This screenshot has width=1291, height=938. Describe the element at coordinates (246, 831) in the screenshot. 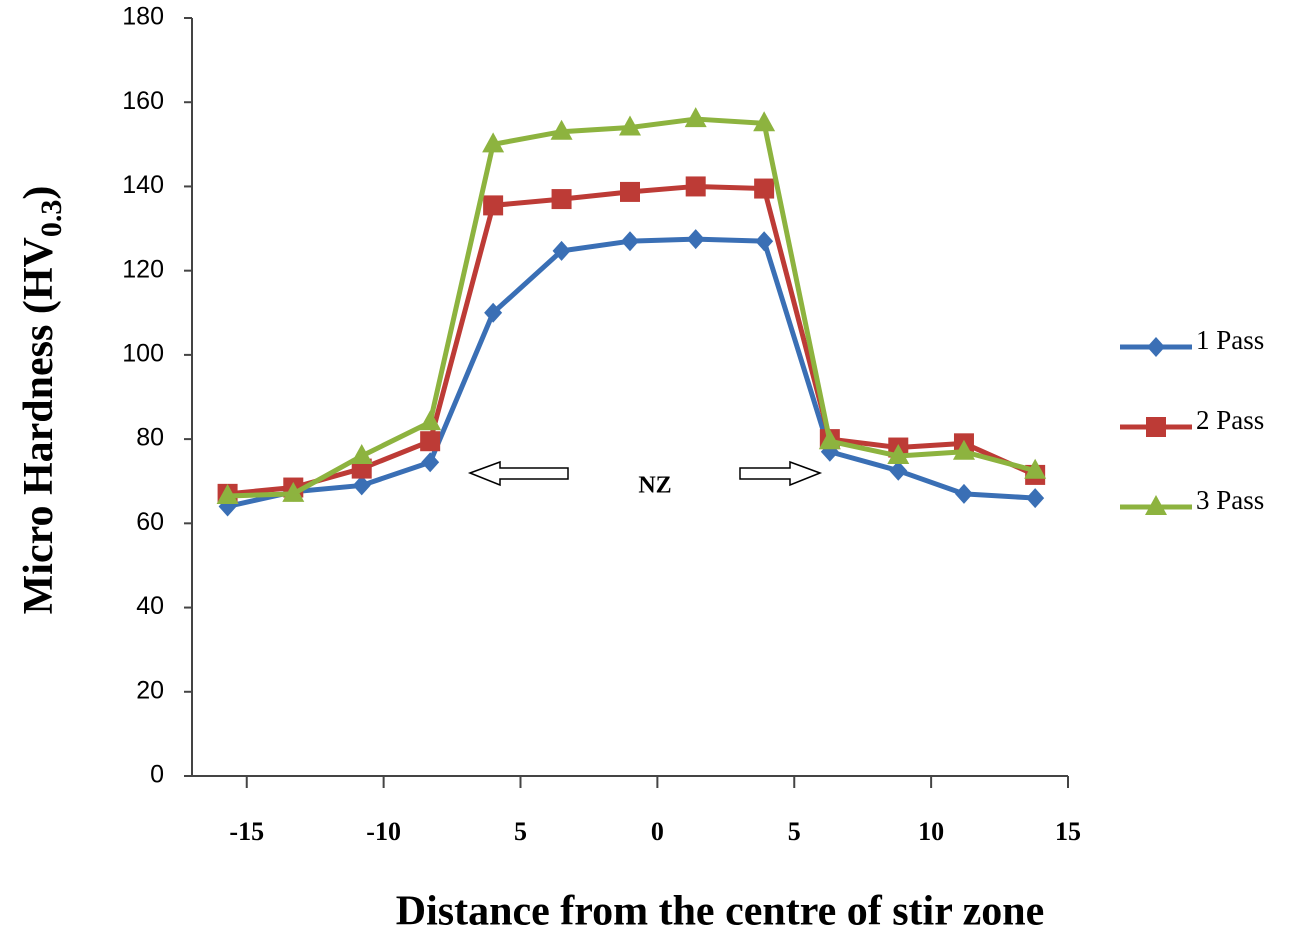

I see `x-tick-label: -15` at that location.